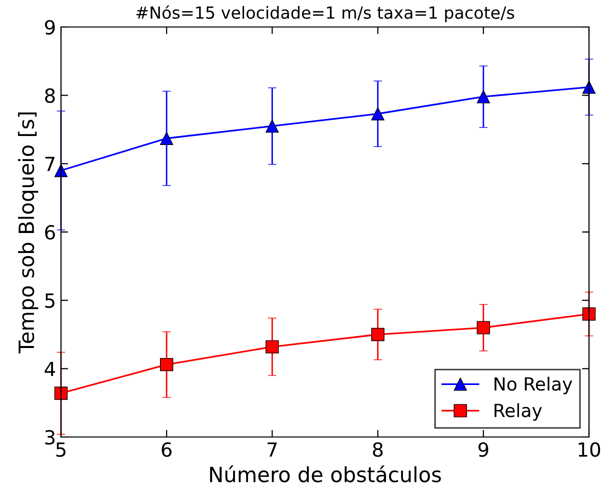 Image resolution: width=603 pixels, height=493 pixels. What do you see at coordinates (533, 385) in the screenshot?
I see `legend-label: No Relay` at bounding box center [533, 385].